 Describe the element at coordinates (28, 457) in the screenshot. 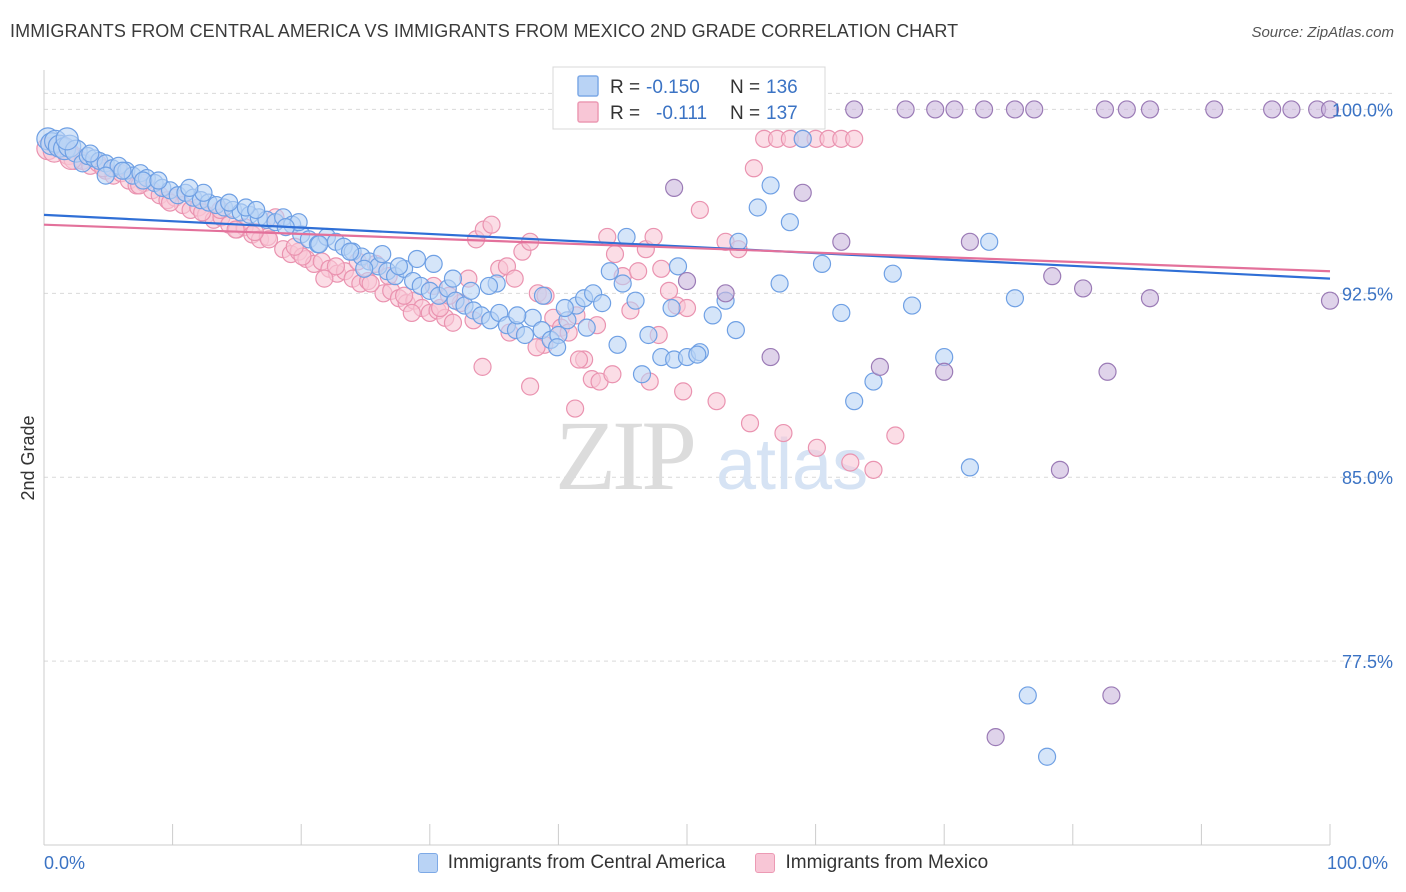

I see `y-axis-label: 2nd Grade` at that location.